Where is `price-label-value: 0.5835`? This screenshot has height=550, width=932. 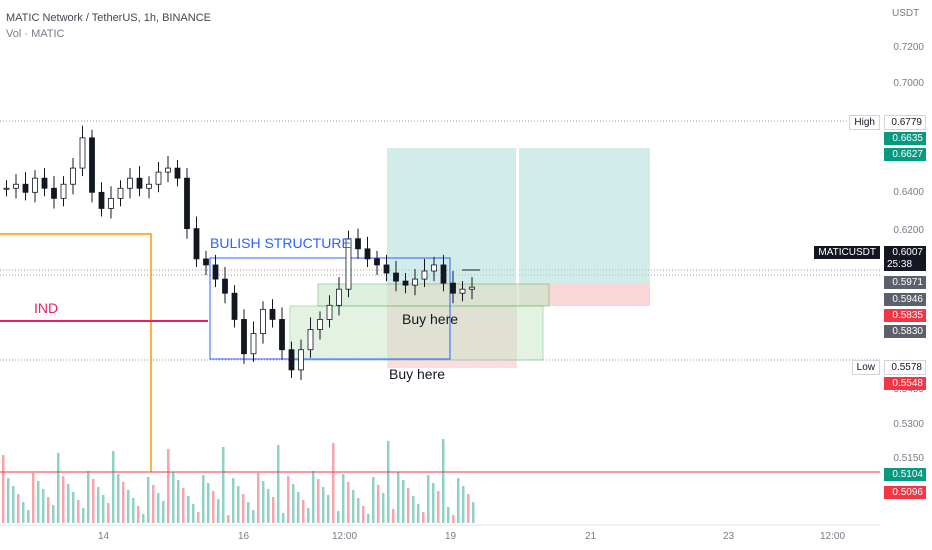
price-label-value: 0.5835 is located at coordinates (905, 315).